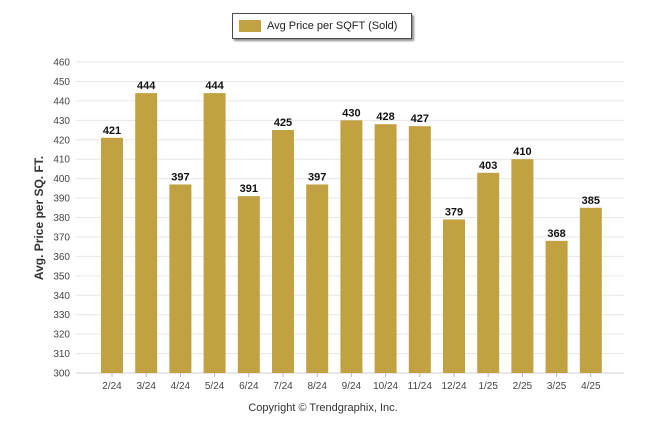 This screenshot has width=646, height=434. Describe the element at coordinates (61, 374) in the screenshot. I see `y-tick-label: 300` at that location.